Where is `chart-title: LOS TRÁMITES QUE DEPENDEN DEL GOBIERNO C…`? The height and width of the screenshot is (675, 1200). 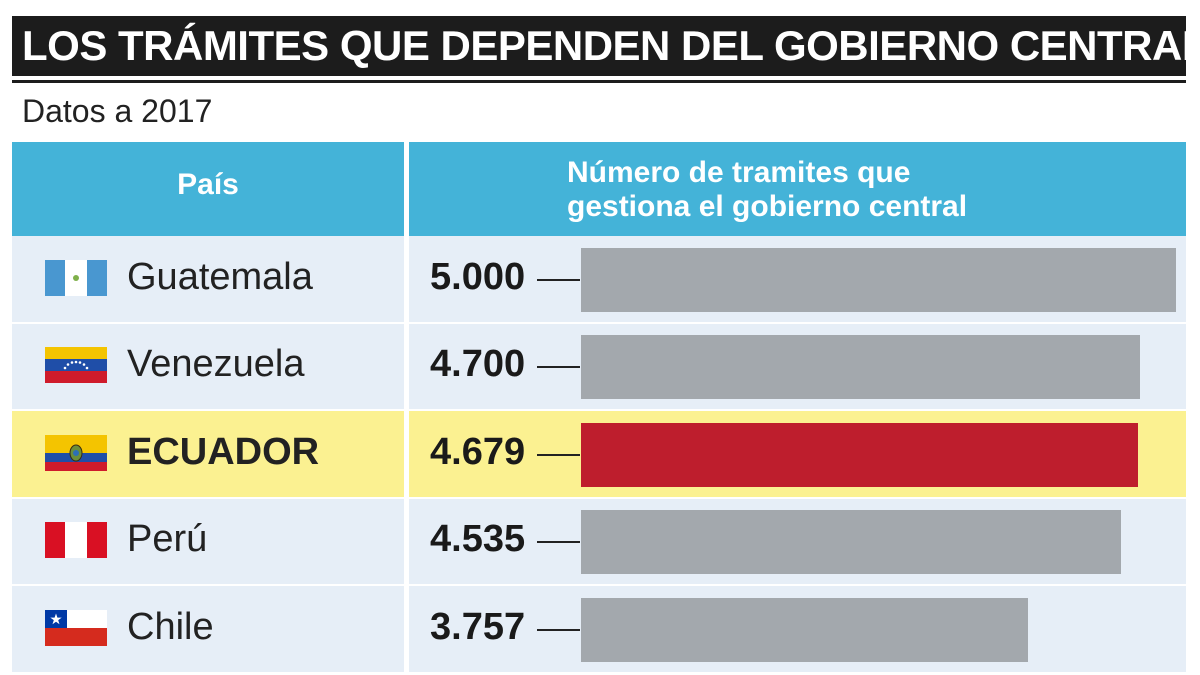
chart-title: LOS TRÁMITES QUE DEPENDEN DEL GOBIERNO C… is located at coordinates (606, 46).